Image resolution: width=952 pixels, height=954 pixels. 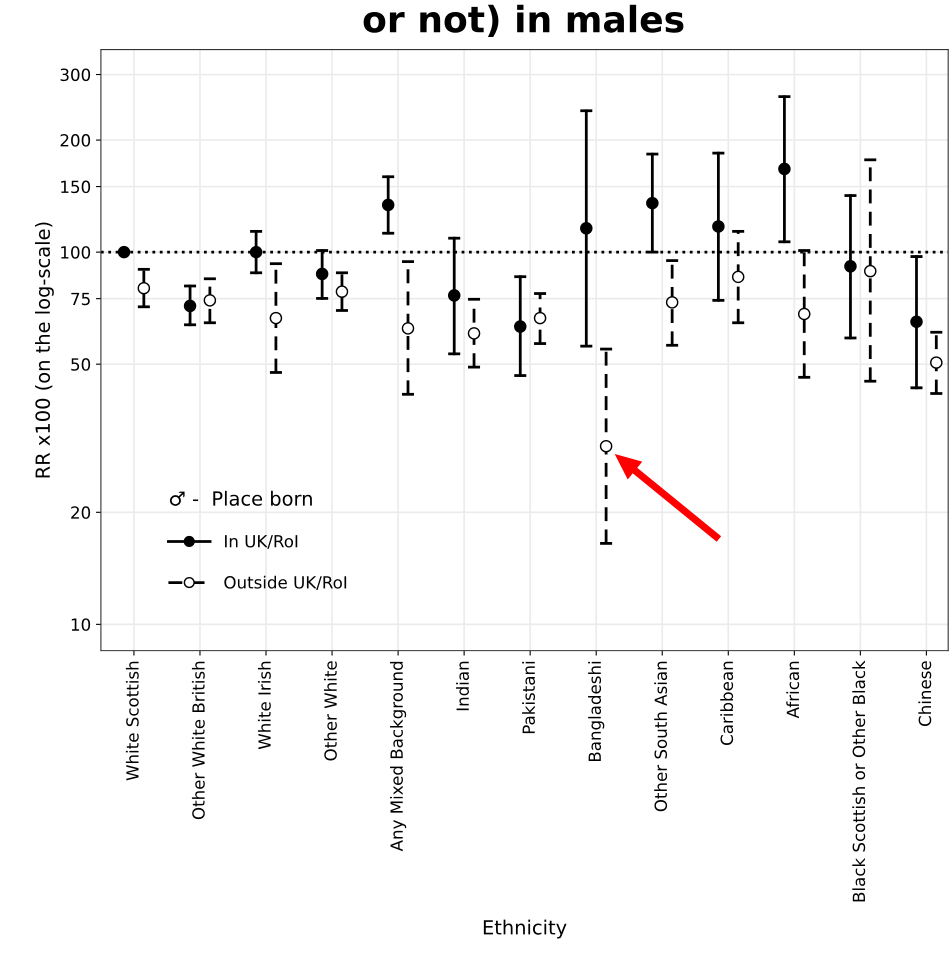 What do you see at coordinates (80, 299) in the screenshot?
I see `y-tick-label: 75` at bounding box center [80, 299].